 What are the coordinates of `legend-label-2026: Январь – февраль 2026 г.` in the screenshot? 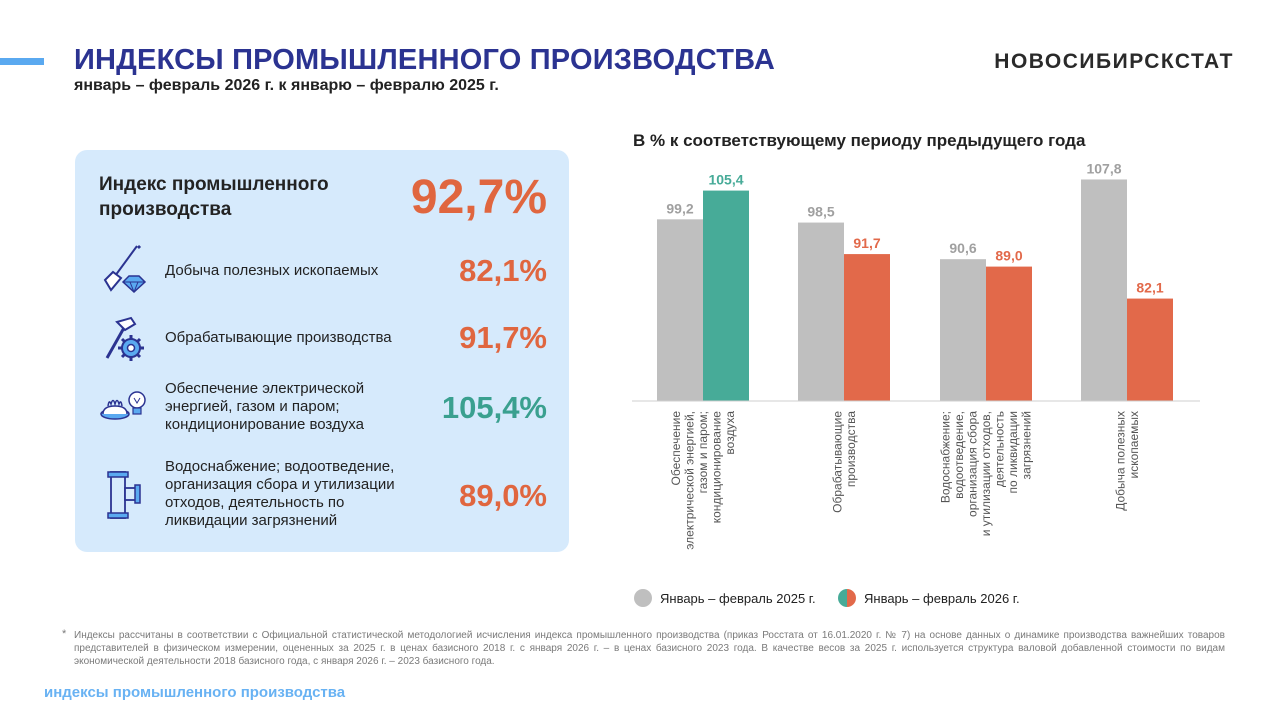 It's located at (942, 598).